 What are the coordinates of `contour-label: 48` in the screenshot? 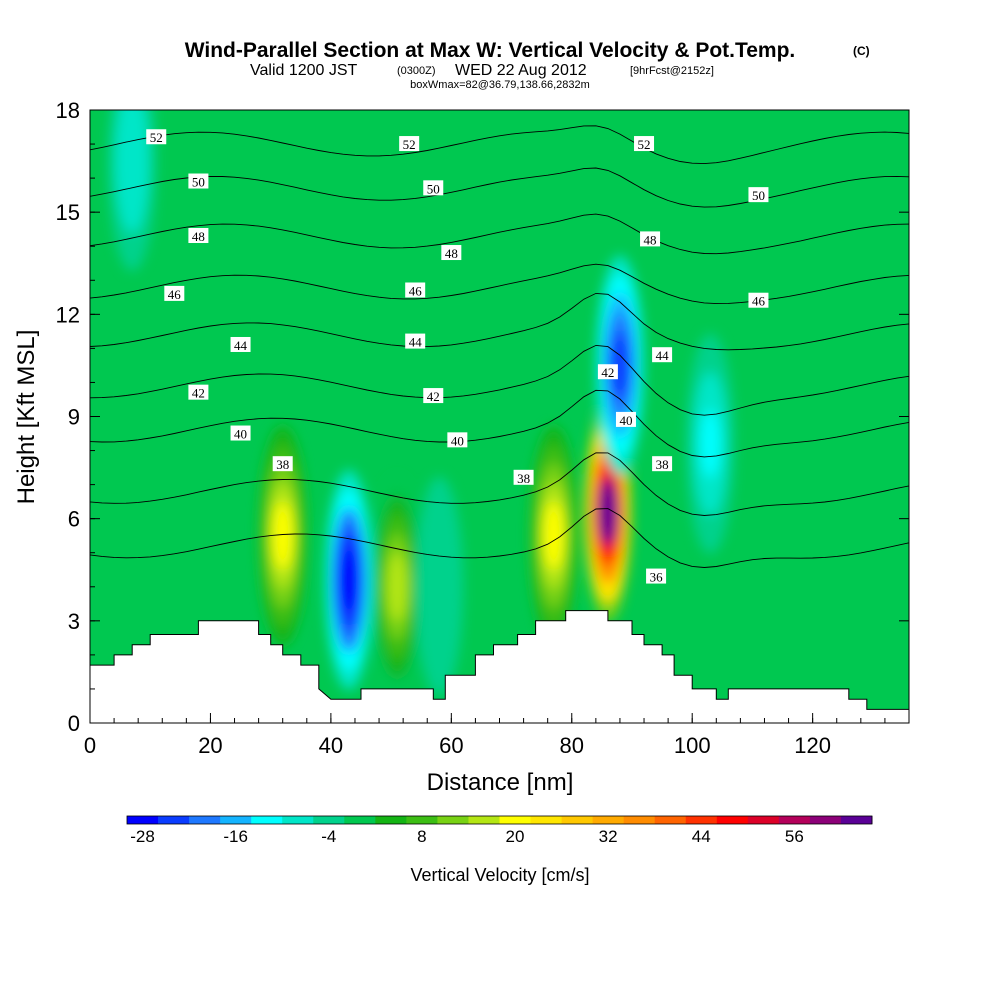 It's located at (451, 253).